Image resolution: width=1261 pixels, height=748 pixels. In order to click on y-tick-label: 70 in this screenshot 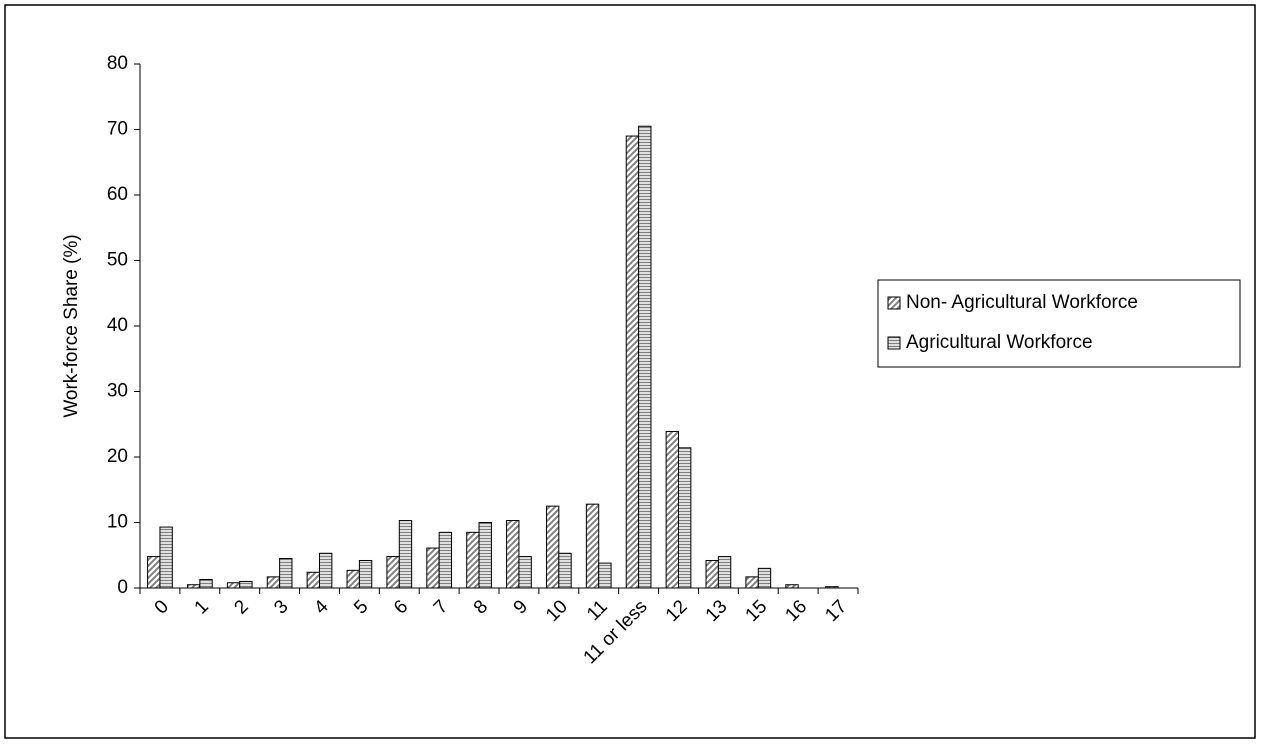, I will do `click(117, 129)`.